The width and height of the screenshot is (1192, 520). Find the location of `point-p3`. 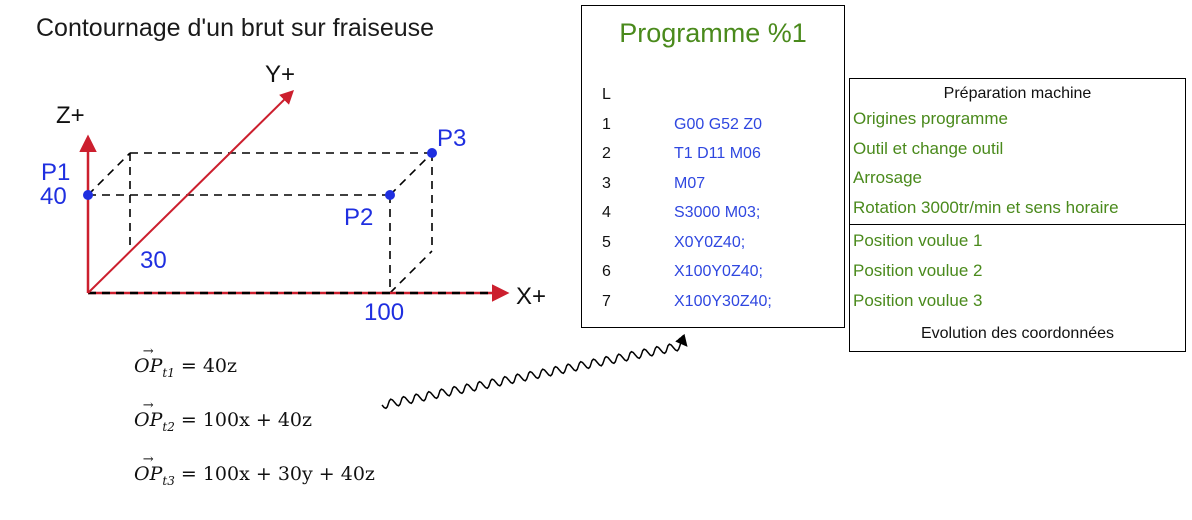

point-p3 is located at coordinates (432, 153).